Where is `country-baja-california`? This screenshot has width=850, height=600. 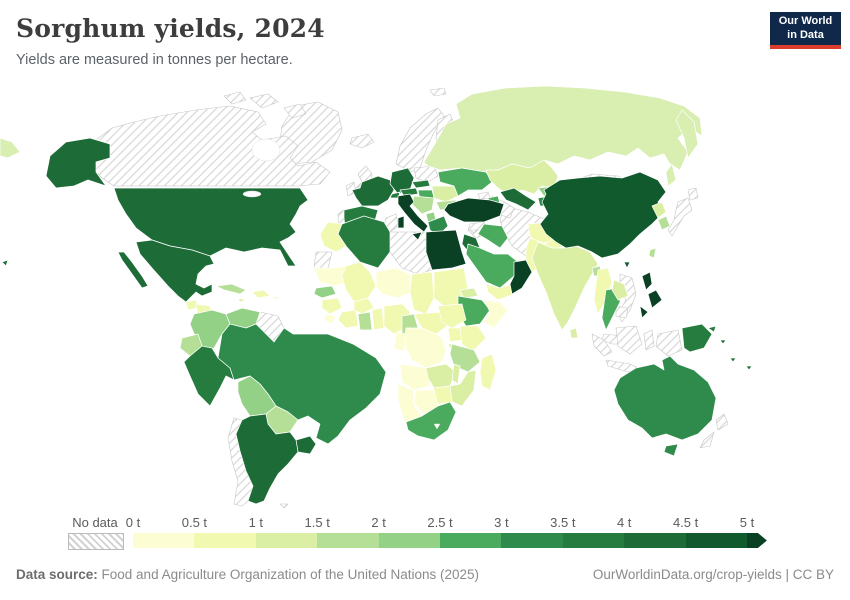 country-baja-california is located at coordinates (133, 270).